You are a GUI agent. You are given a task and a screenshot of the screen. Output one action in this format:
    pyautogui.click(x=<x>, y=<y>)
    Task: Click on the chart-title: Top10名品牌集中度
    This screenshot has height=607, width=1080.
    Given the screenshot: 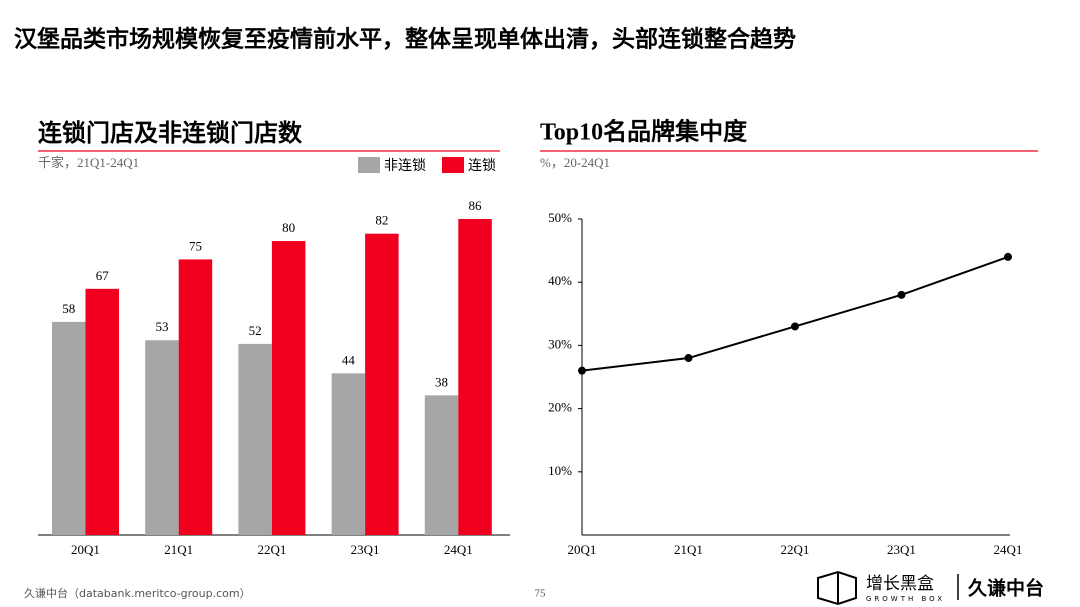 What is the action you would take?
    pyautogui.click(x=644, y=132)
    